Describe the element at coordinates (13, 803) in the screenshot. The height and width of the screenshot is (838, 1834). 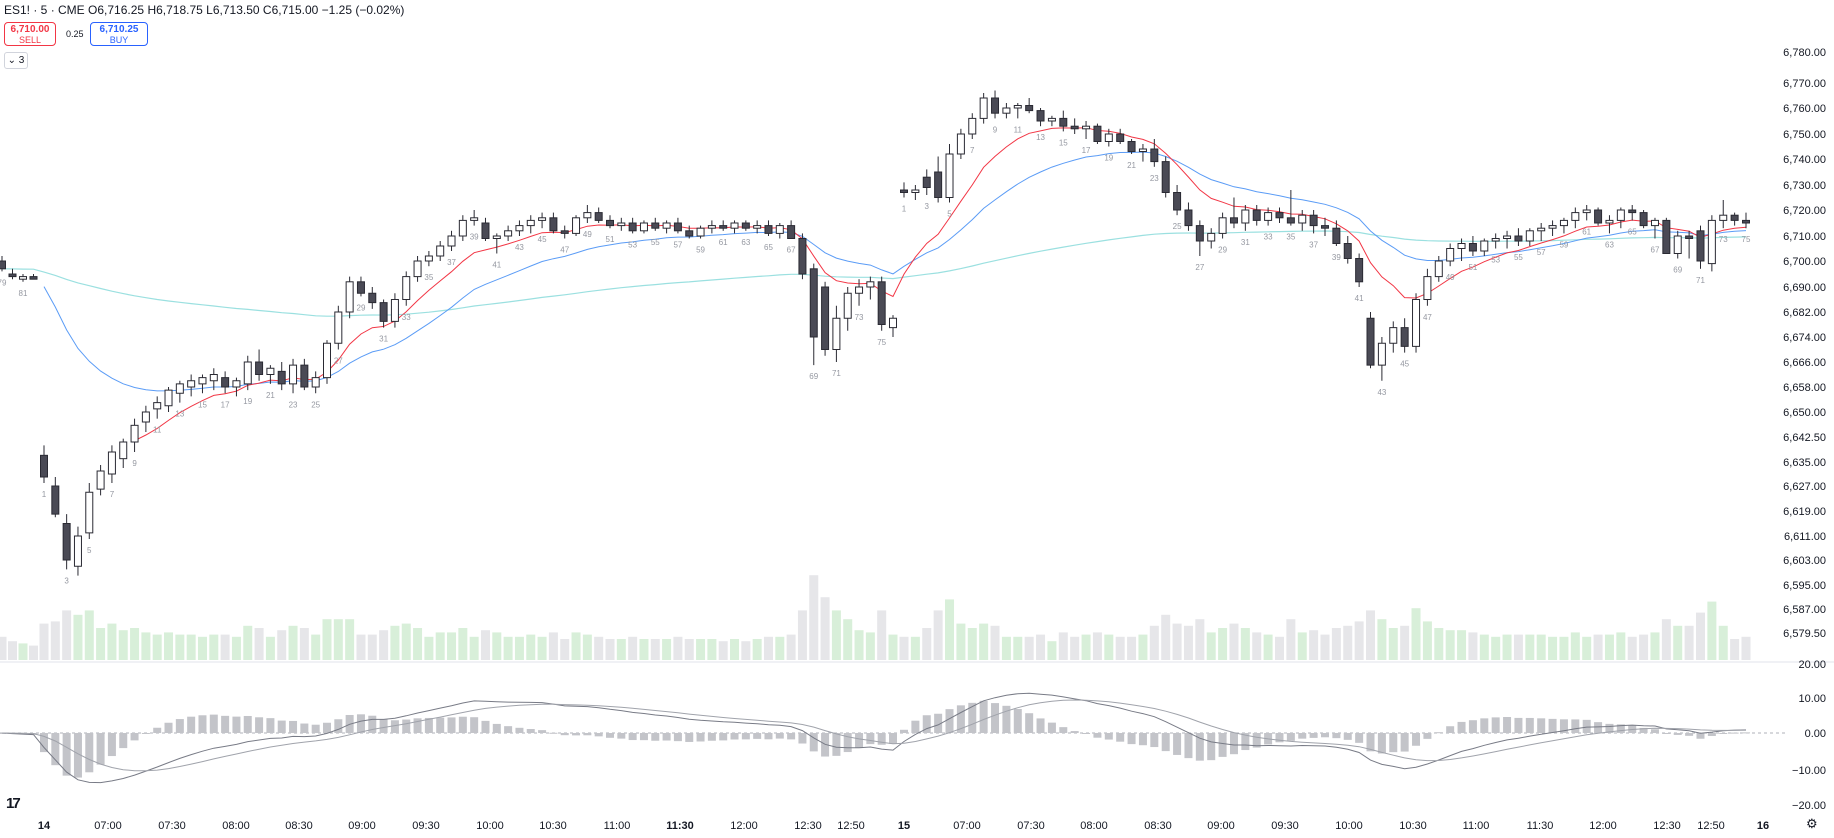
I see `tradingview-logo-icon: 17` at that location.